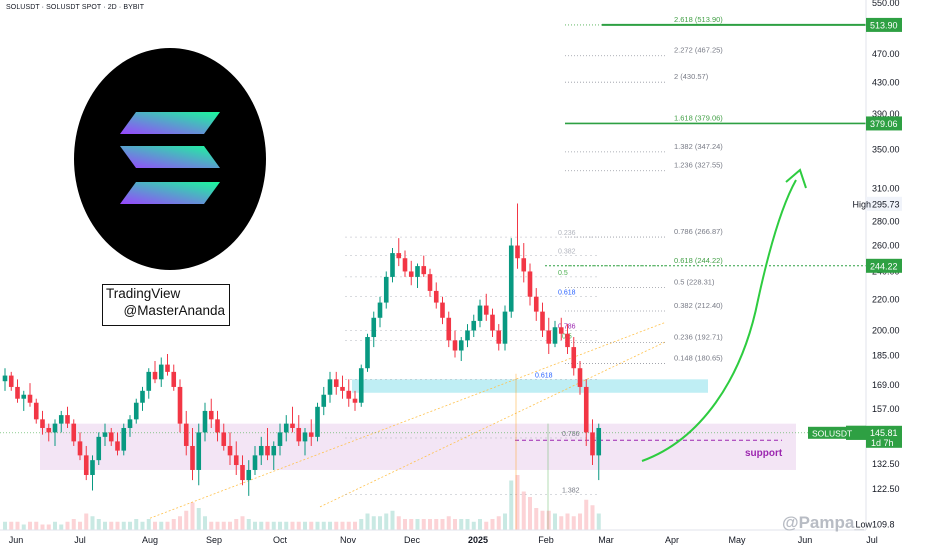 Image resolution: width=932 pixels, height=550 pixels. Describe the element at coordinates (886, 83) in the screenshot. I see `y-tick-label: 430.00` at that location.